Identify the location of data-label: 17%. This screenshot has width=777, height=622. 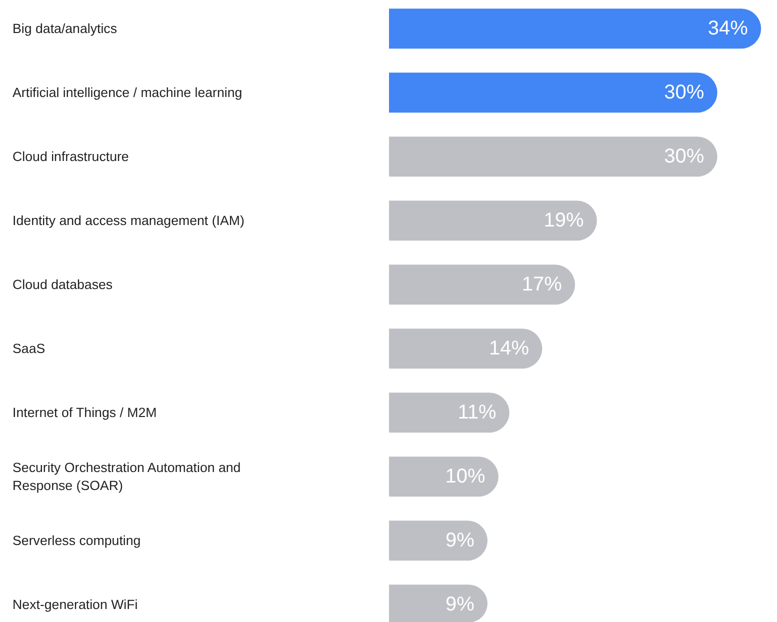
(542, 285).